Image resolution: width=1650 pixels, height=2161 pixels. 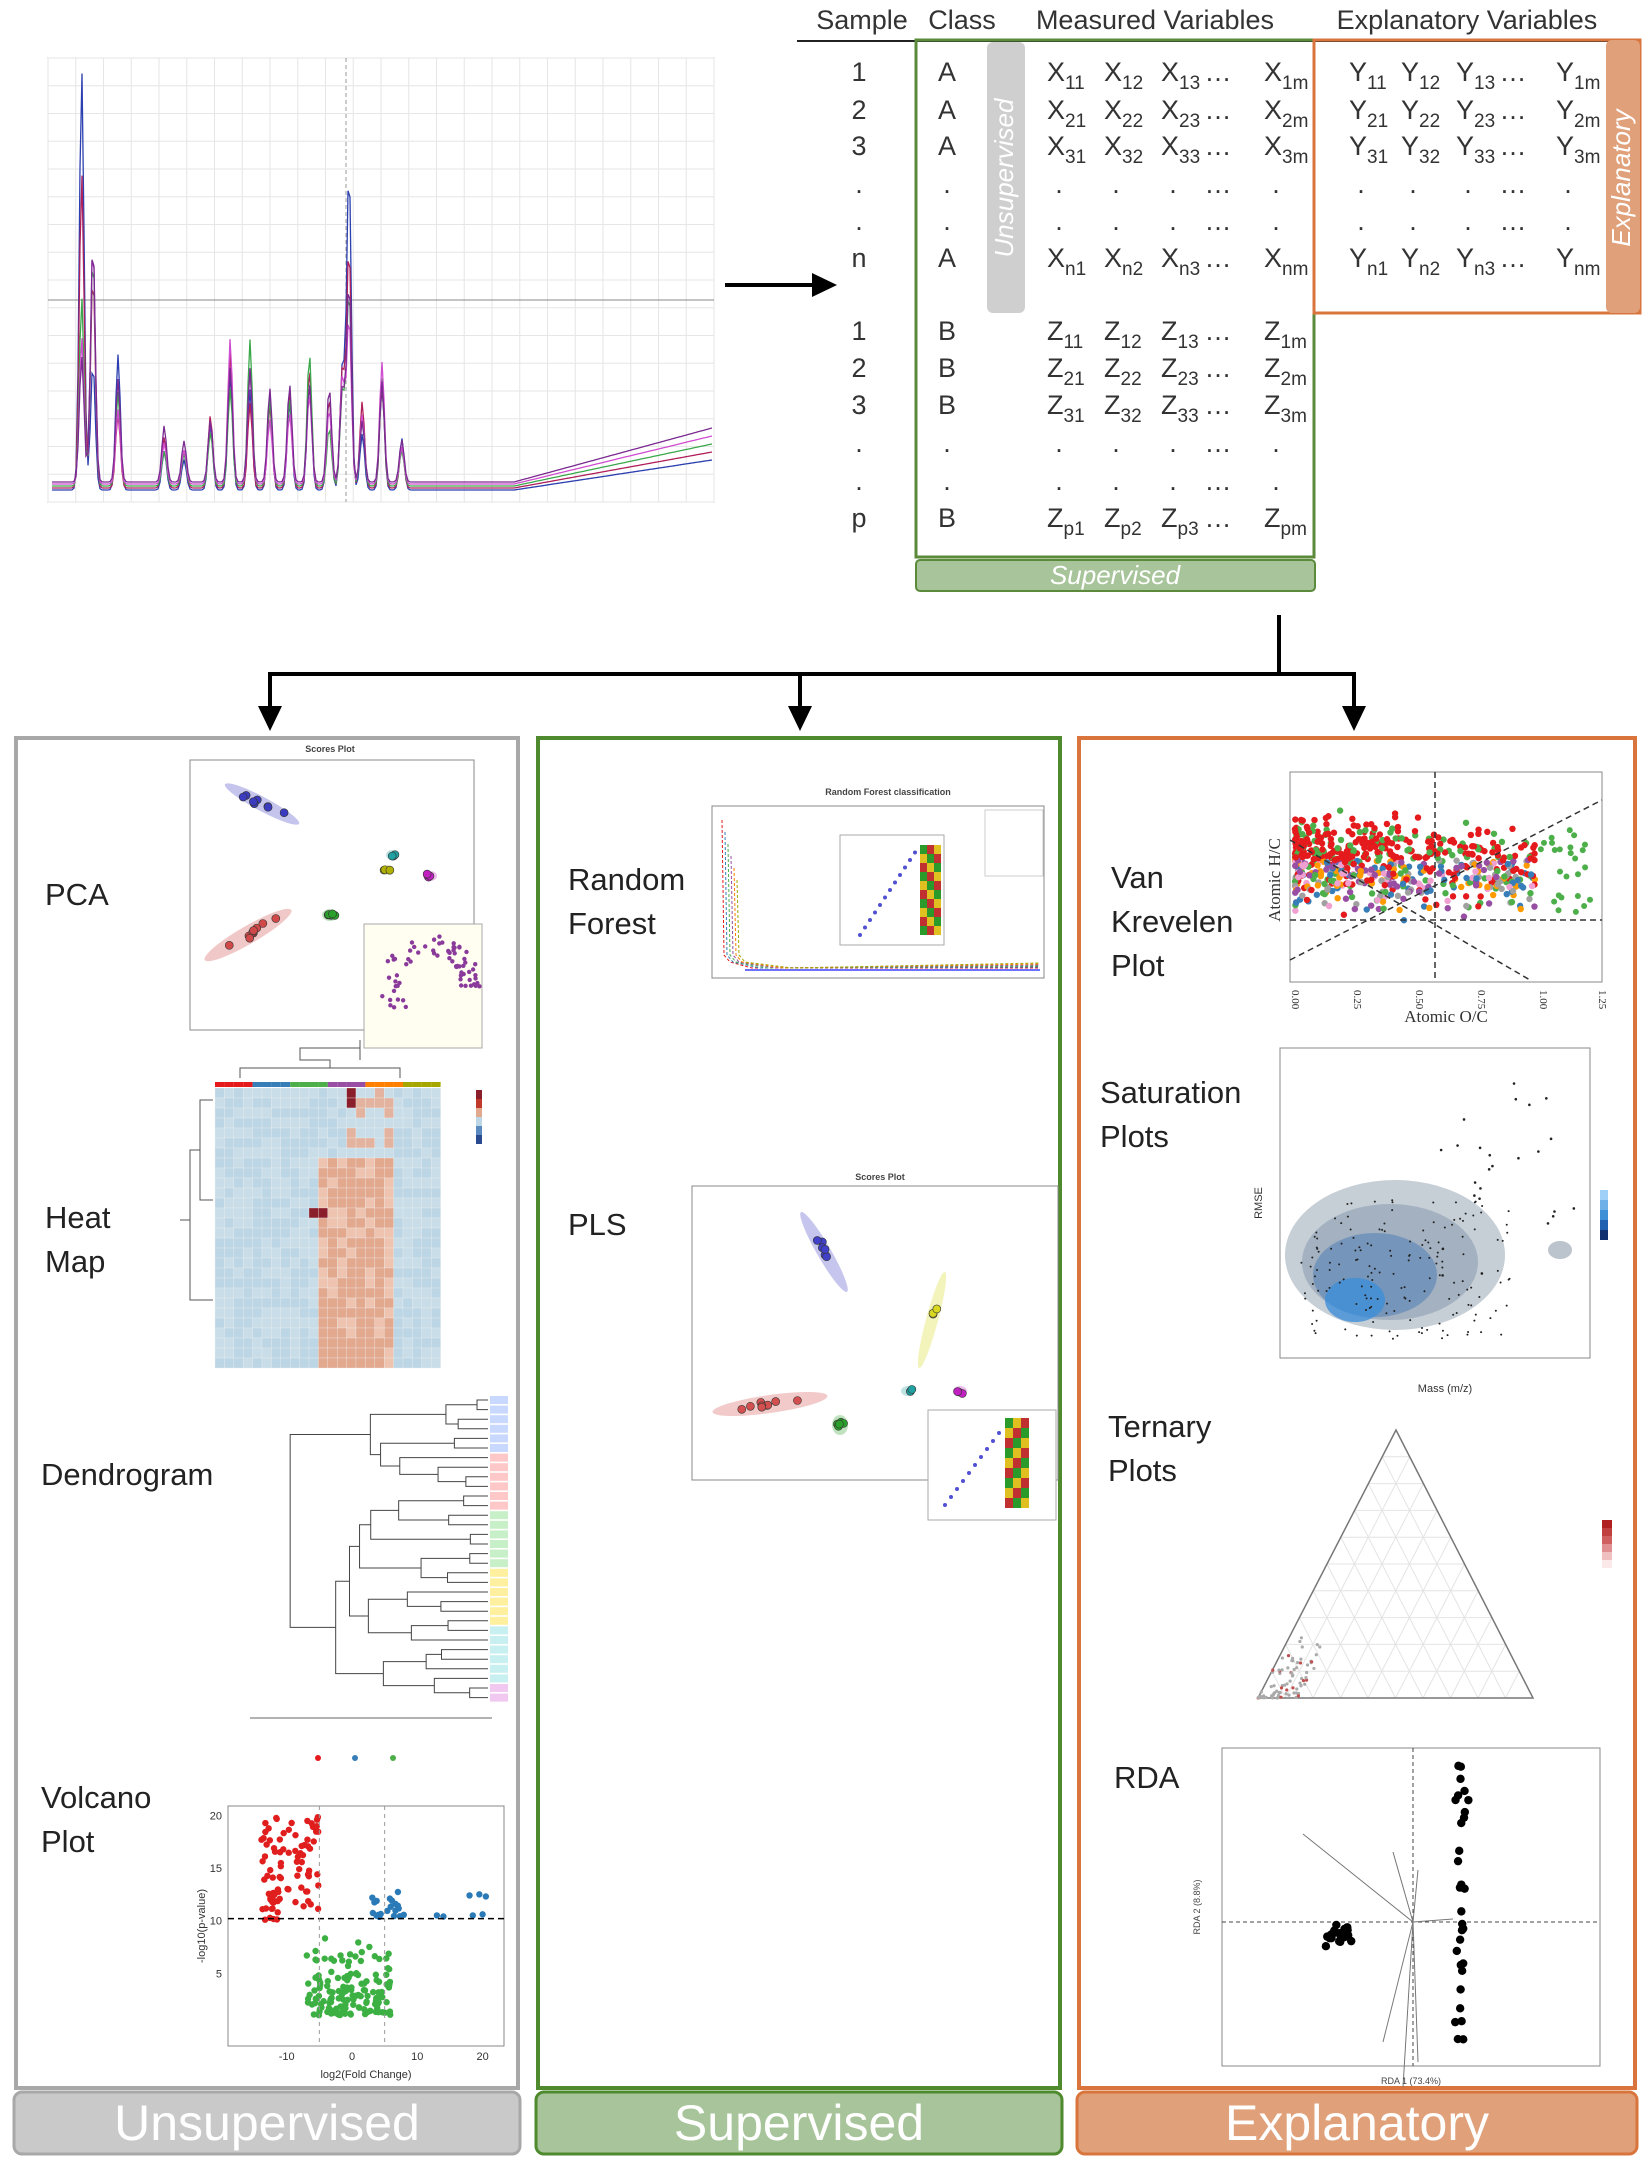 What do you see at coordinates (947, 481) in the screenshot?
I see `class-label: .` at bounding box center [947, 481].